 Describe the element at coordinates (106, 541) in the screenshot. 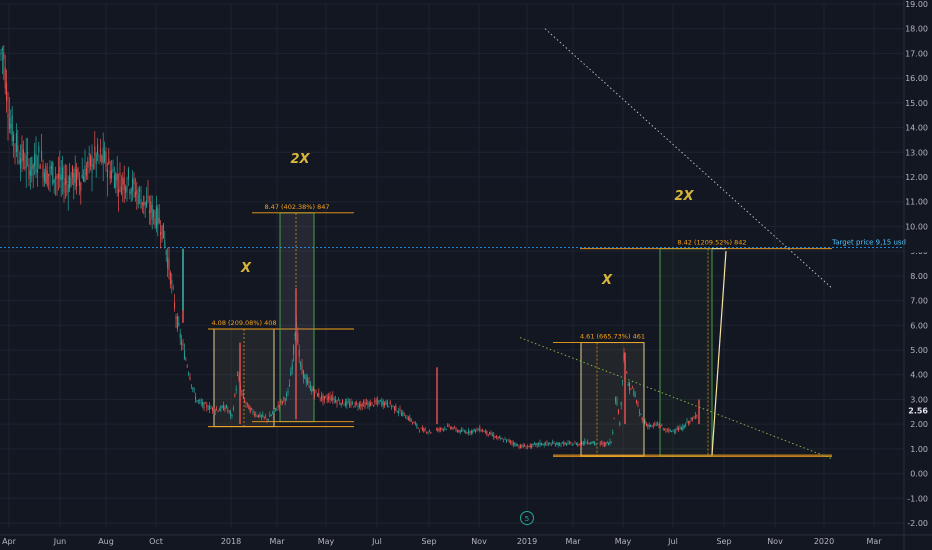

I see `x-tick-label: Aug` at that location.